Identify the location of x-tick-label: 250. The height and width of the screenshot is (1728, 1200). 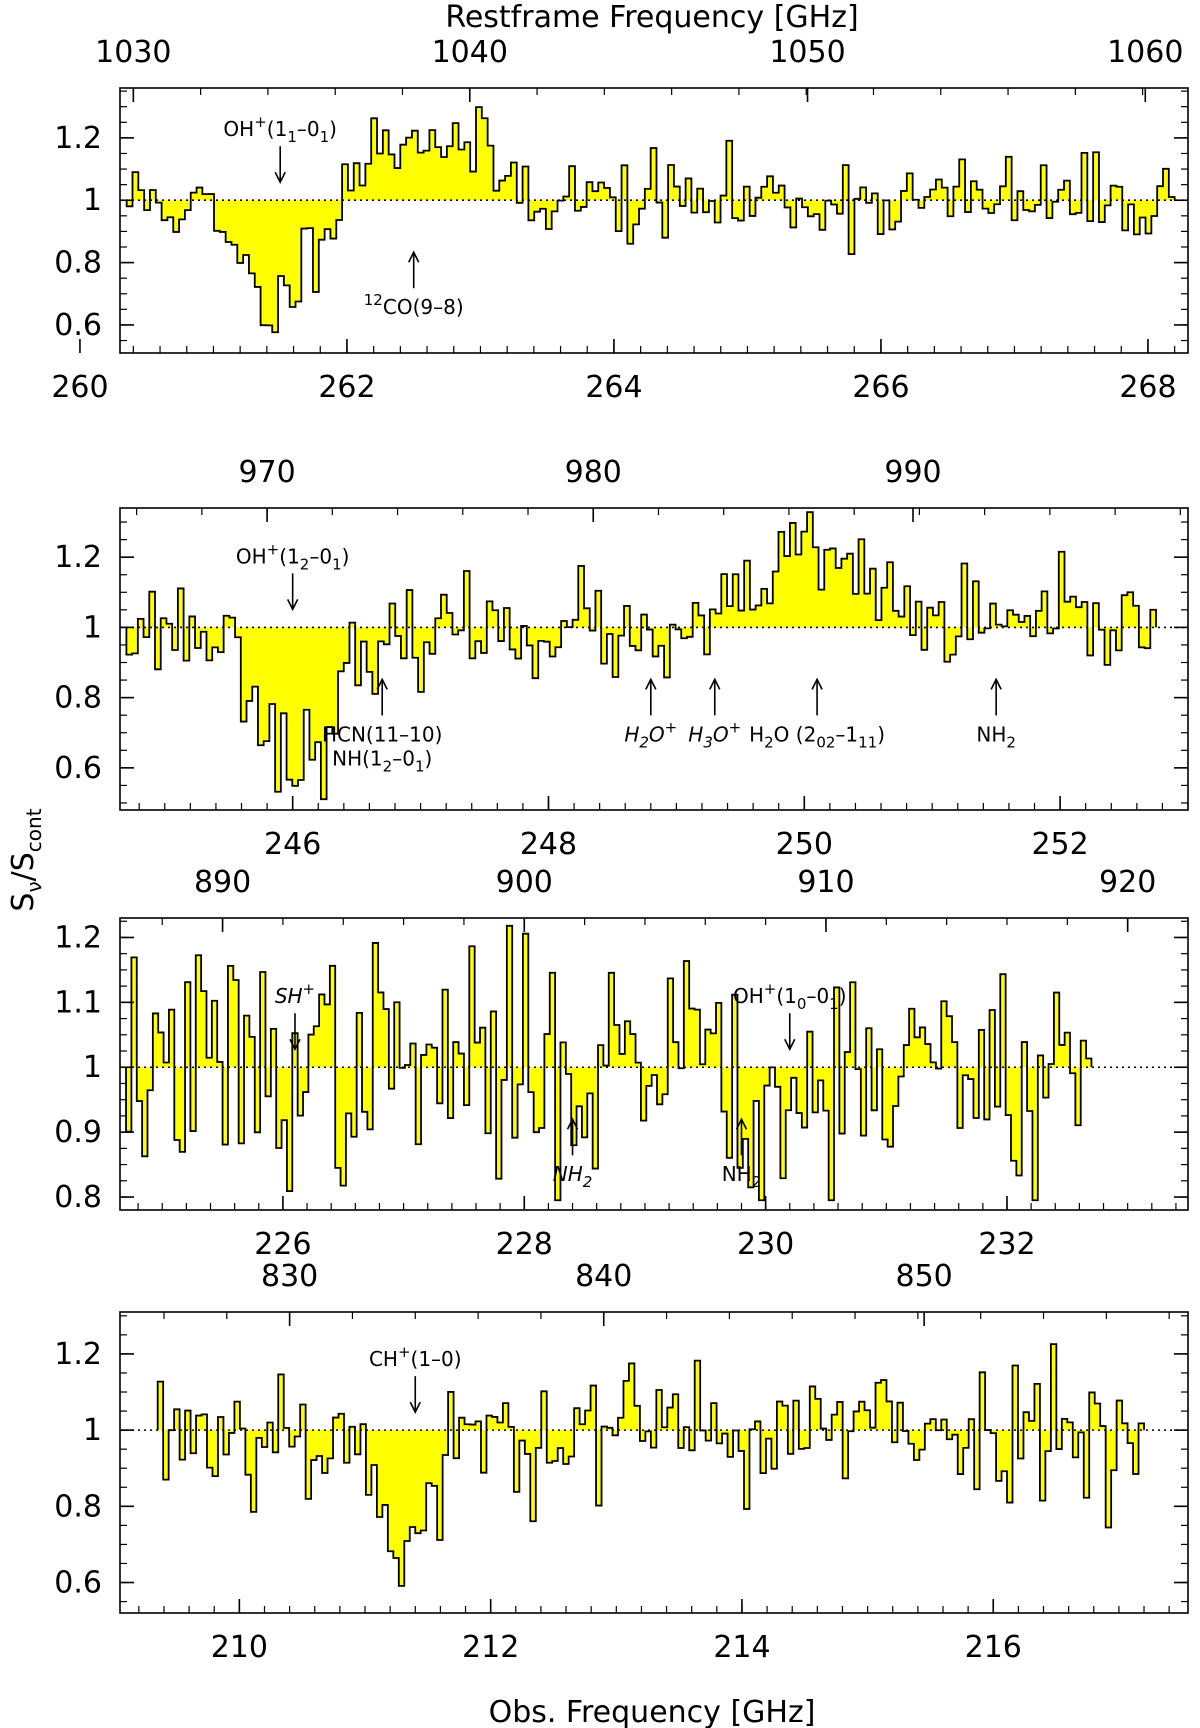
(804, 844).